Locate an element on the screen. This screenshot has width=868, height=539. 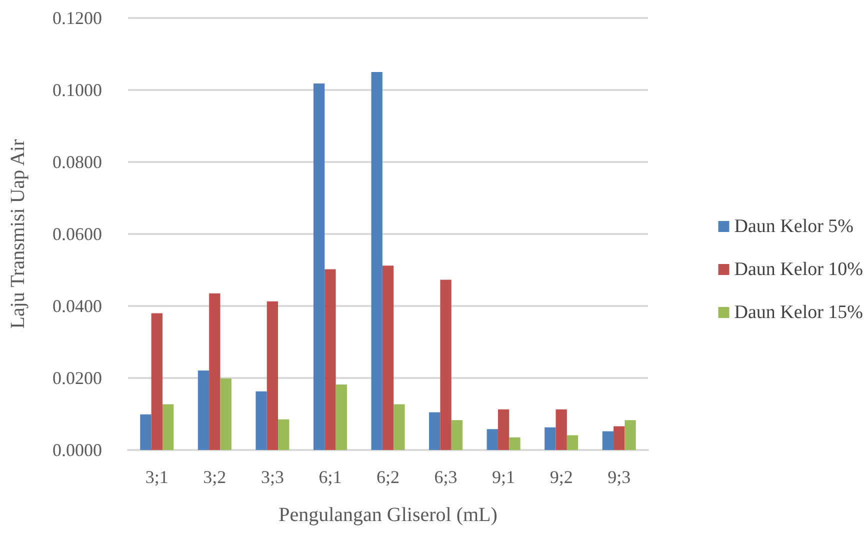
x-axis-title: Pengulangan Gliserol (mL) is located at coordinates (388, 515).